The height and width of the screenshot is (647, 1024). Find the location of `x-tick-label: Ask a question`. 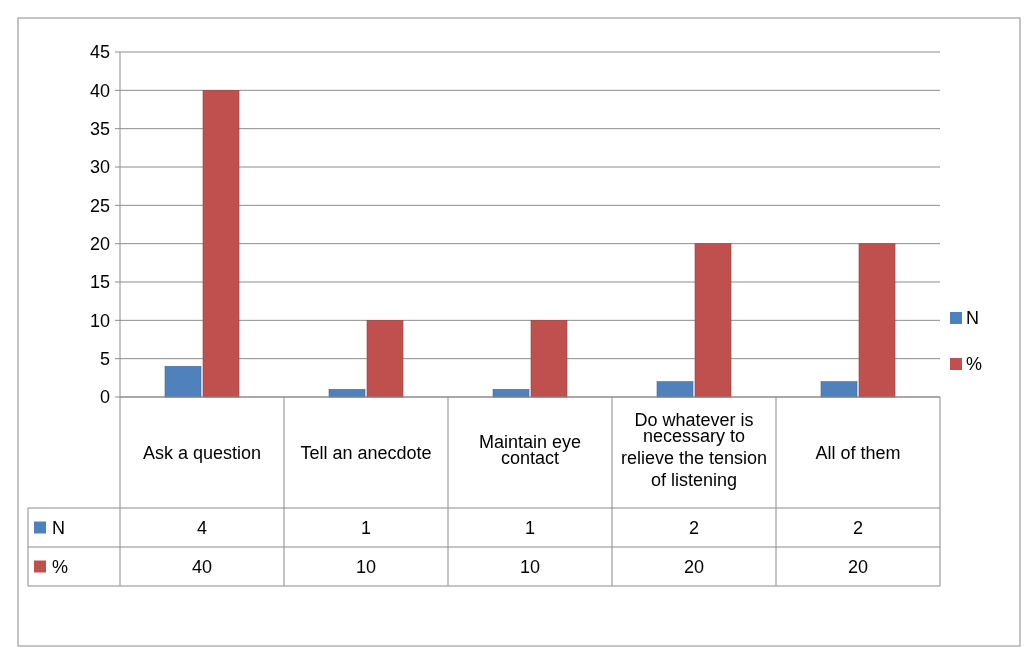

x-tick-label: Ask a question is located at coordinates (202, 452).